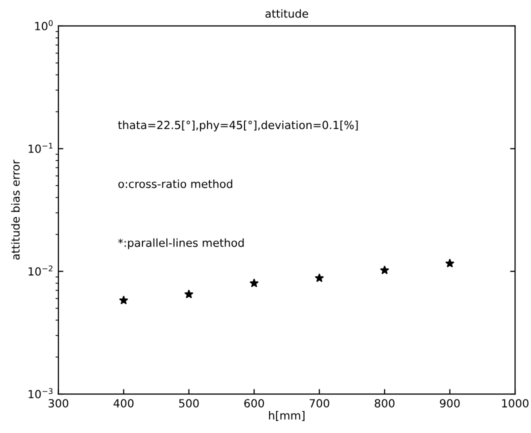  What do you see at coordinates (15, 210) in the screenshot?
I see `y-axis-title: attitude bias error` at bounding box center [15, 210].